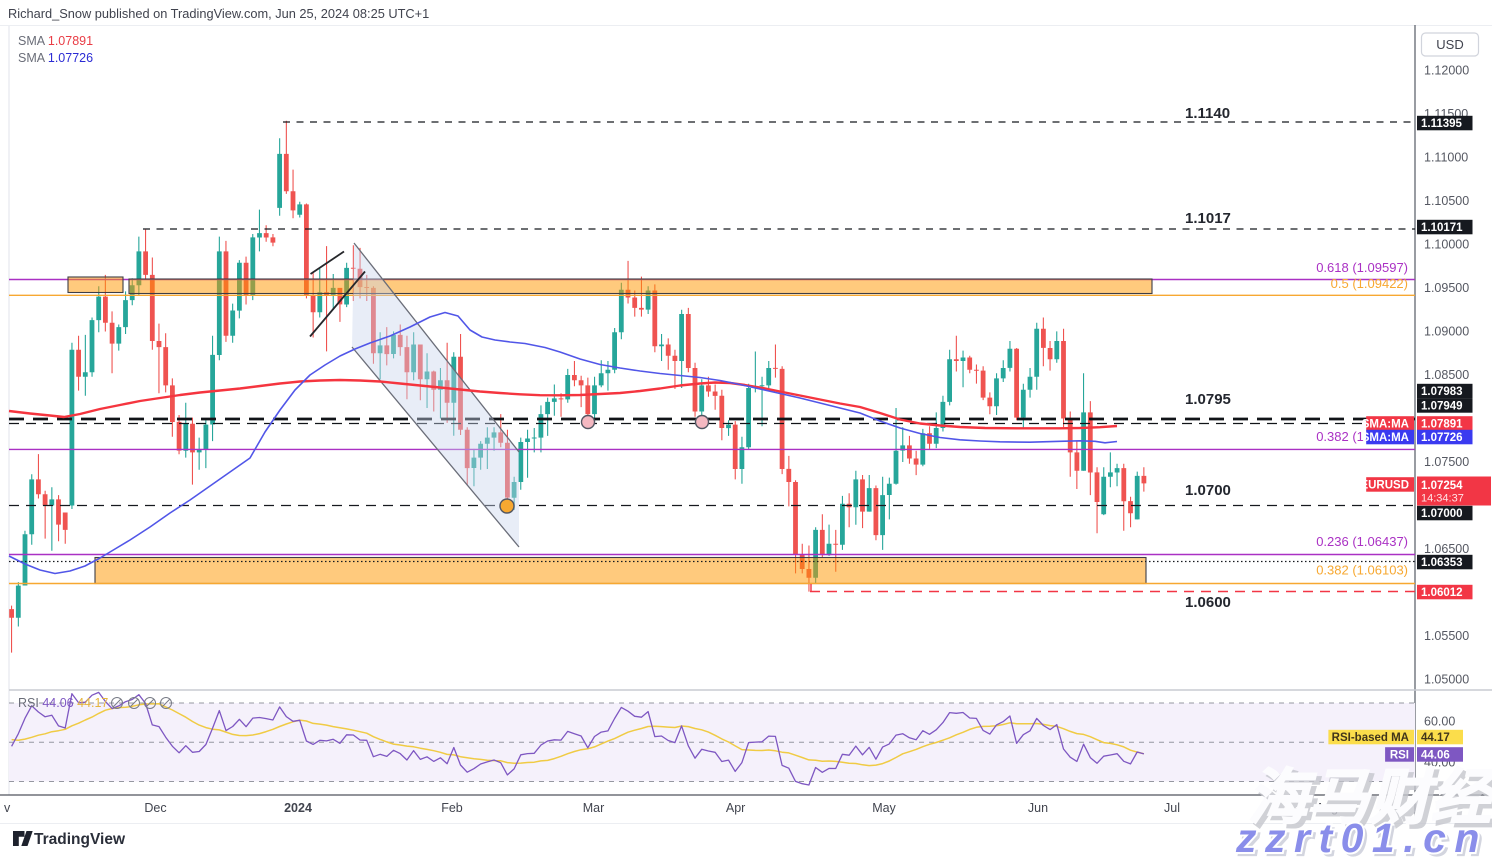 The height and width of the screenshot is (862, 1492). What do you see at coordinates (1038, 808) in the screenshot?
I see `svg-text: Jun` at bounding box center [1038, 808].